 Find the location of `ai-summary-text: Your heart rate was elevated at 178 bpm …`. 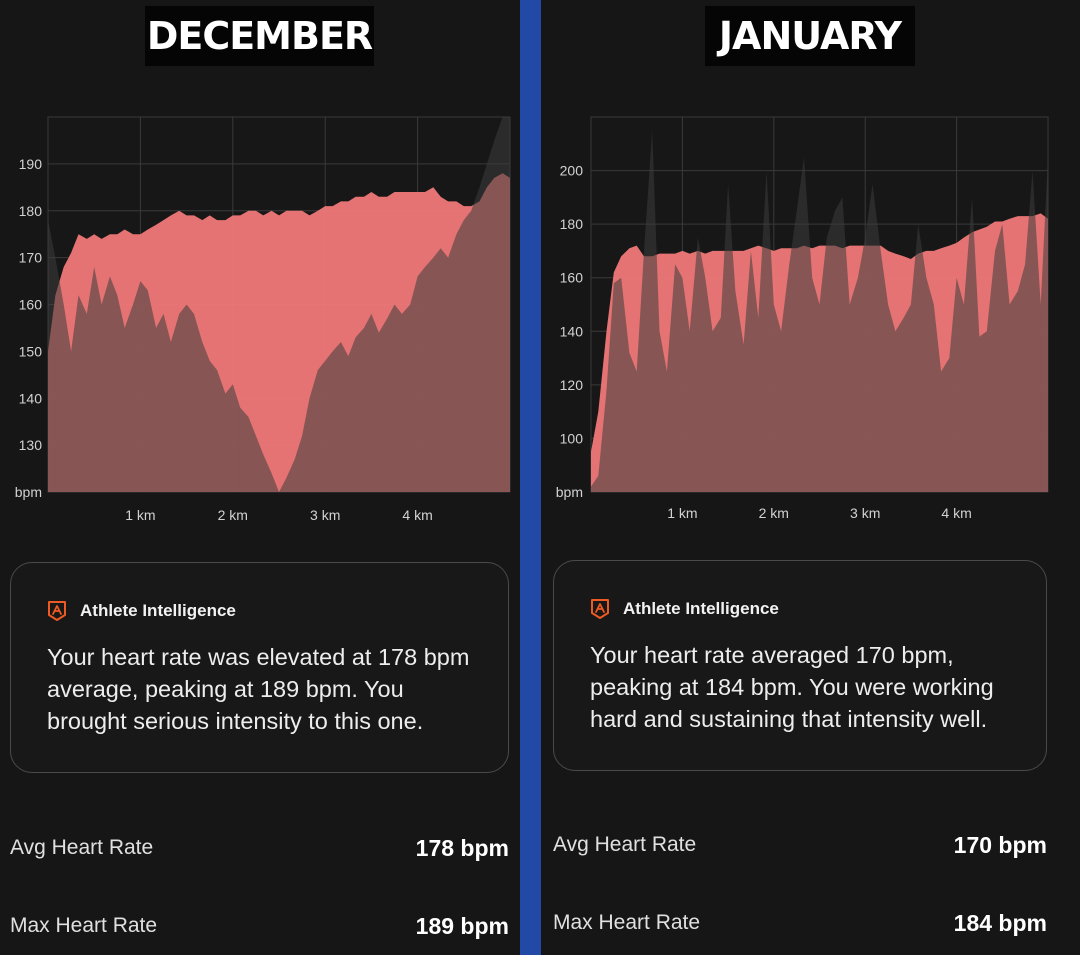

ai-summary-text: Your heart rate was elevated at 178 bpm … is located at coordinates (258, 689).